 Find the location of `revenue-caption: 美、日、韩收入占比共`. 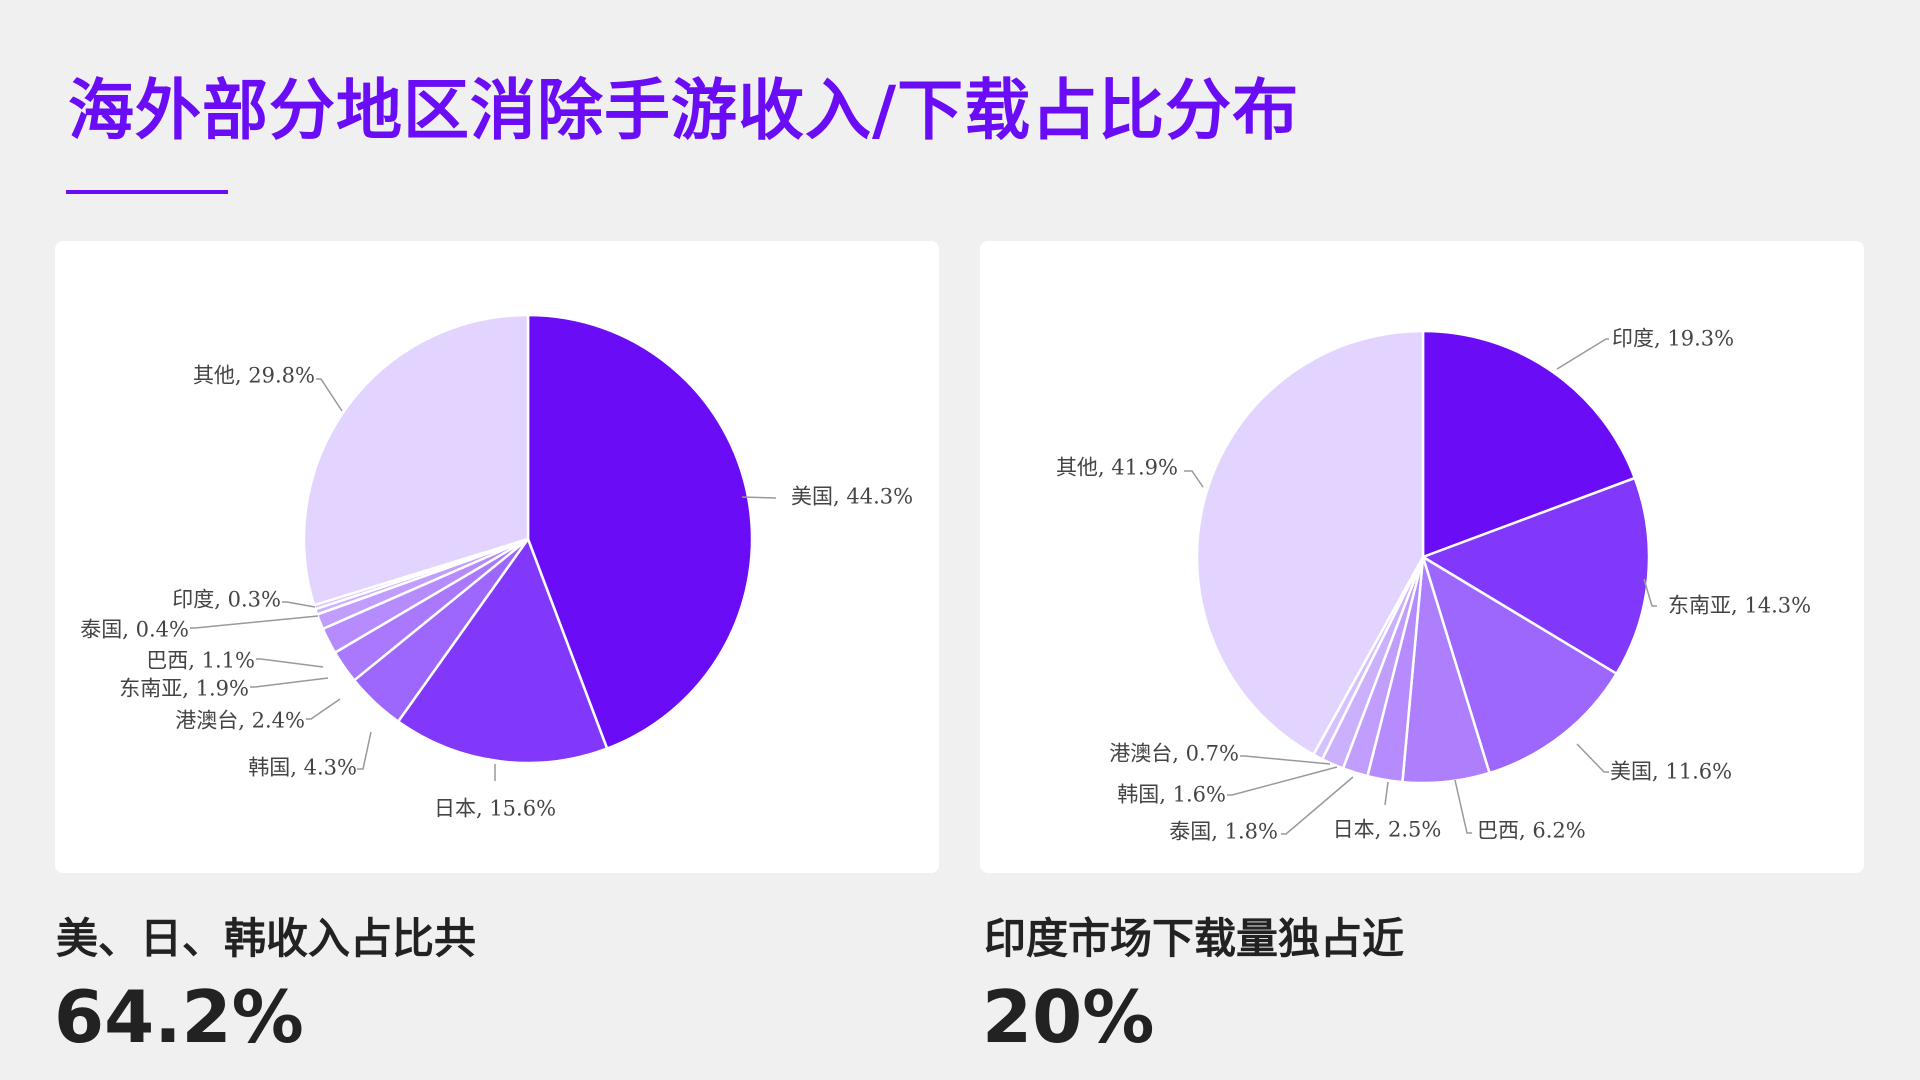

revenue-caption: 美、日、韩收入占比共 is located at coordinates (266, 938).